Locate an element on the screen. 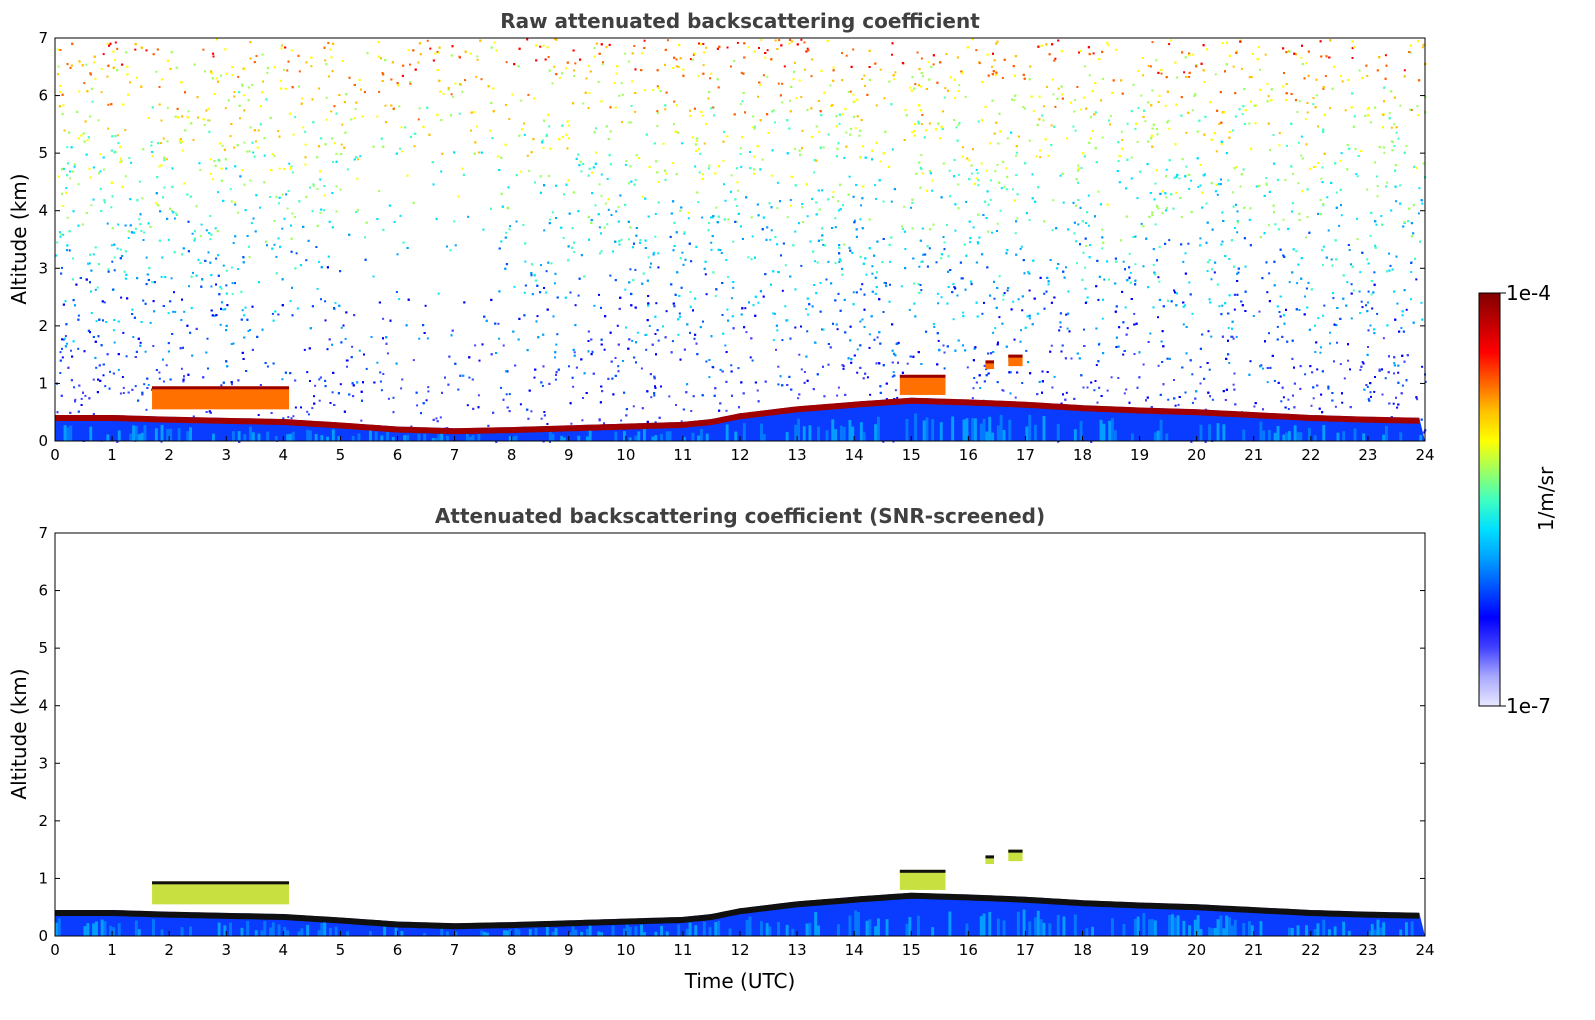  panel-screened-y-axis-label: Altitude (km) is located at coordinates (19, 733).